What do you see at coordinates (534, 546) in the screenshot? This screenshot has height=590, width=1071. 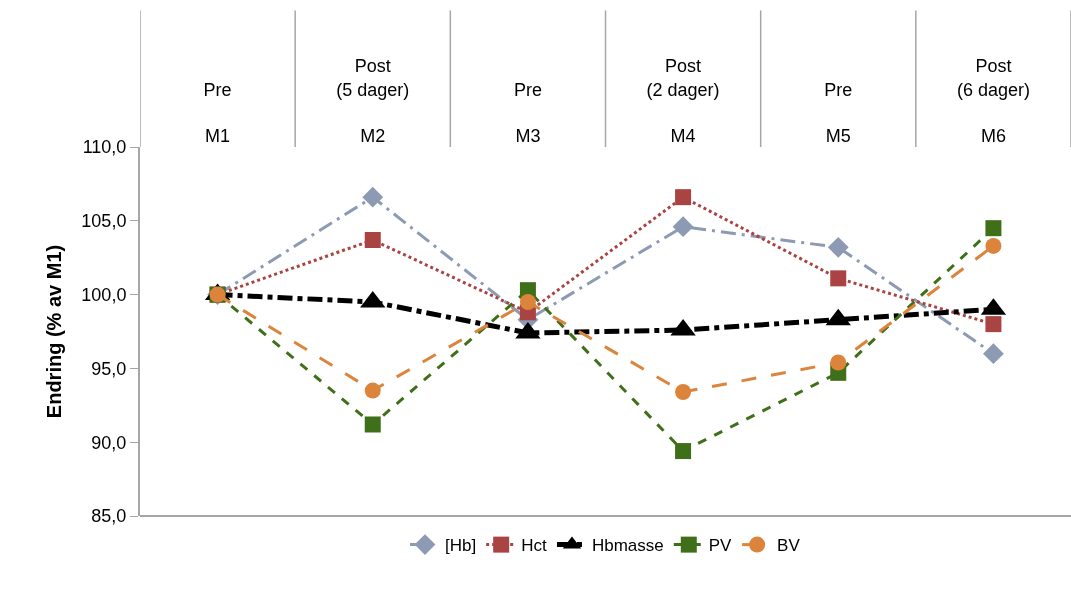 I see `legend-label: Hct` at bounding box center [534, 546].